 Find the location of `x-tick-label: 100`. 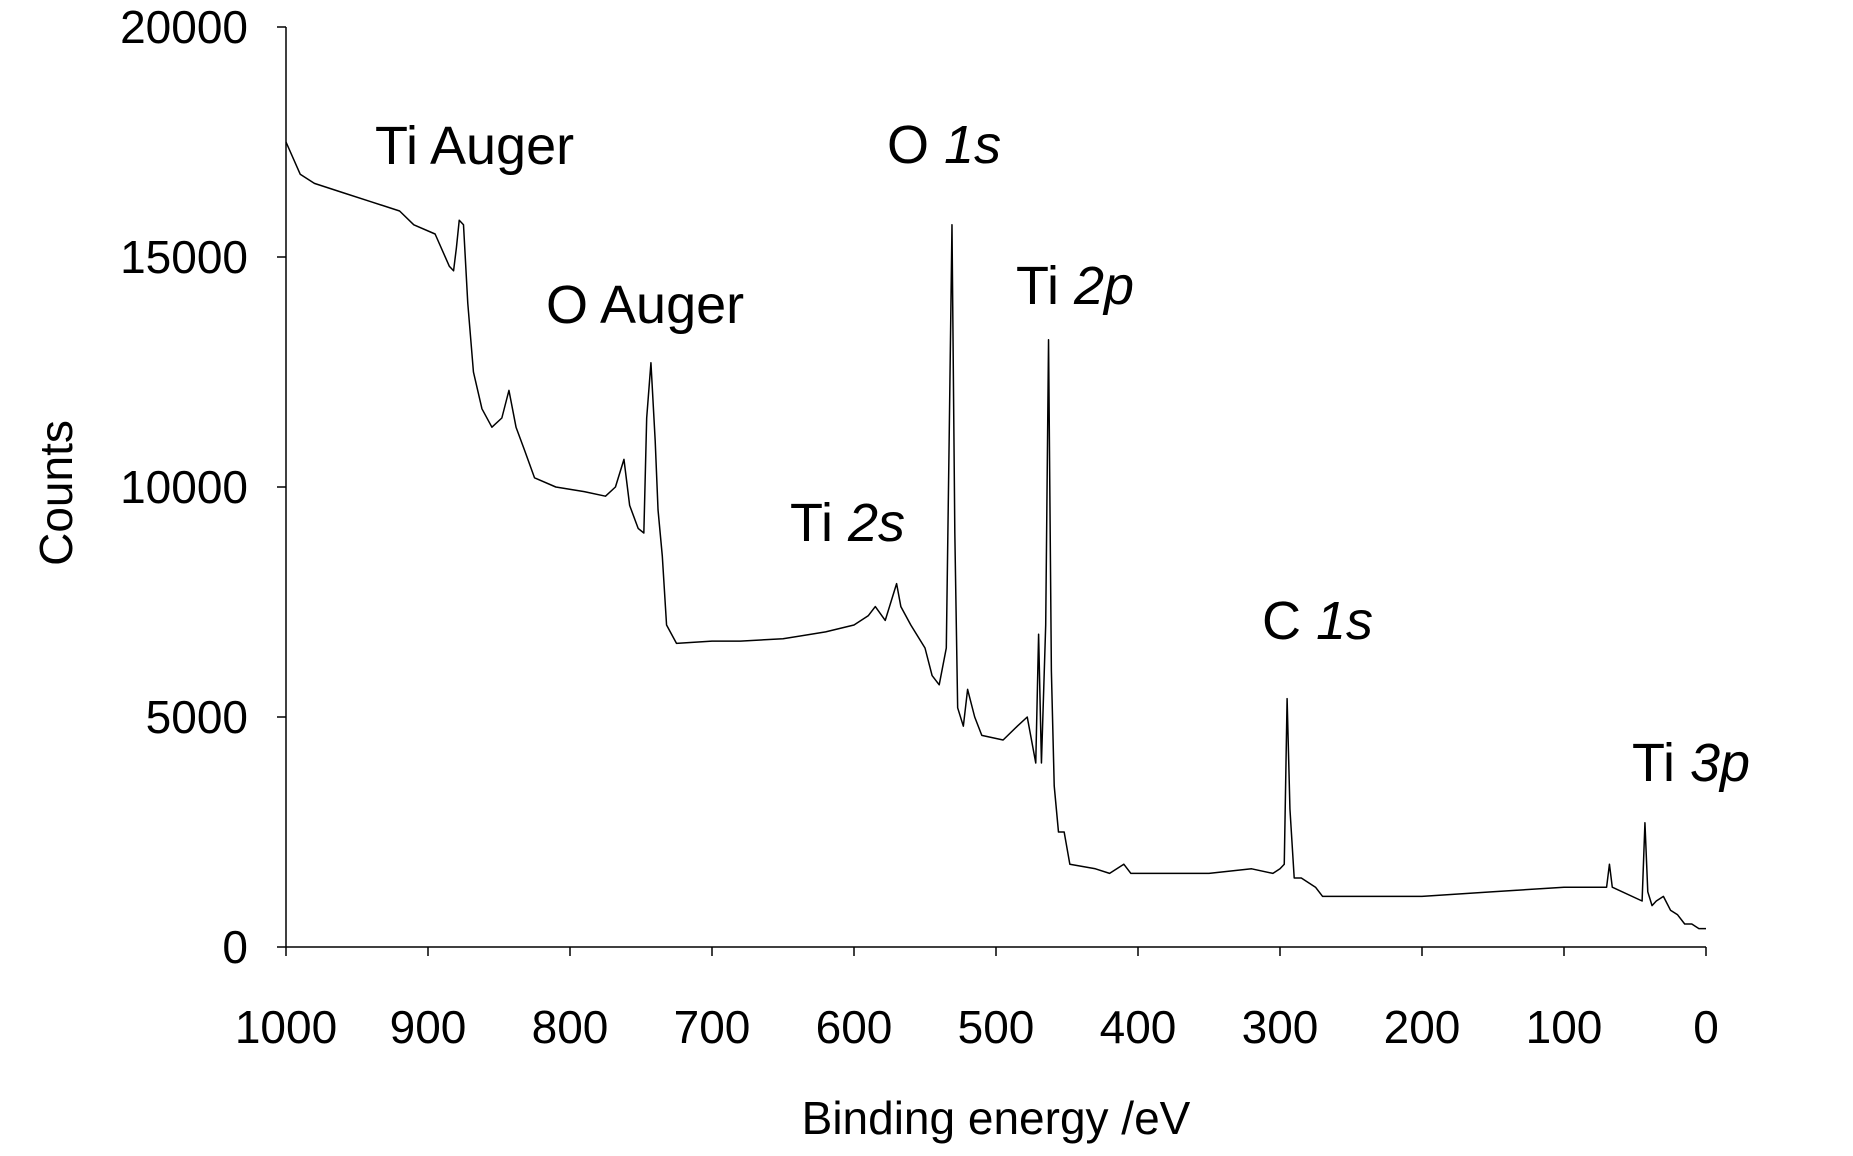

x-tick-label: 100 is located at coordinates (1564, 1027).